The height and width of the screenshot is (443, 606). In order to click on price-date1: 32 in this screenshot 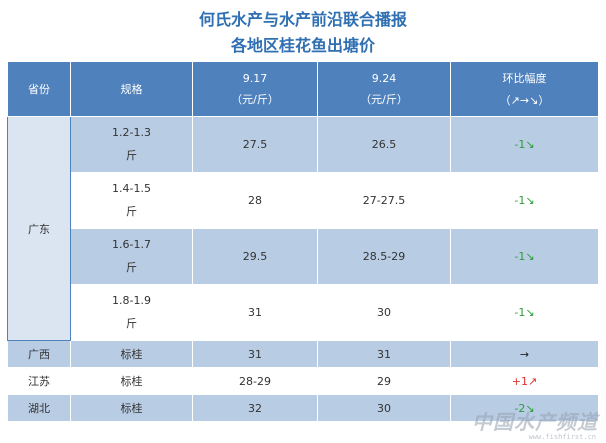, I will do `click(255, 408)`.